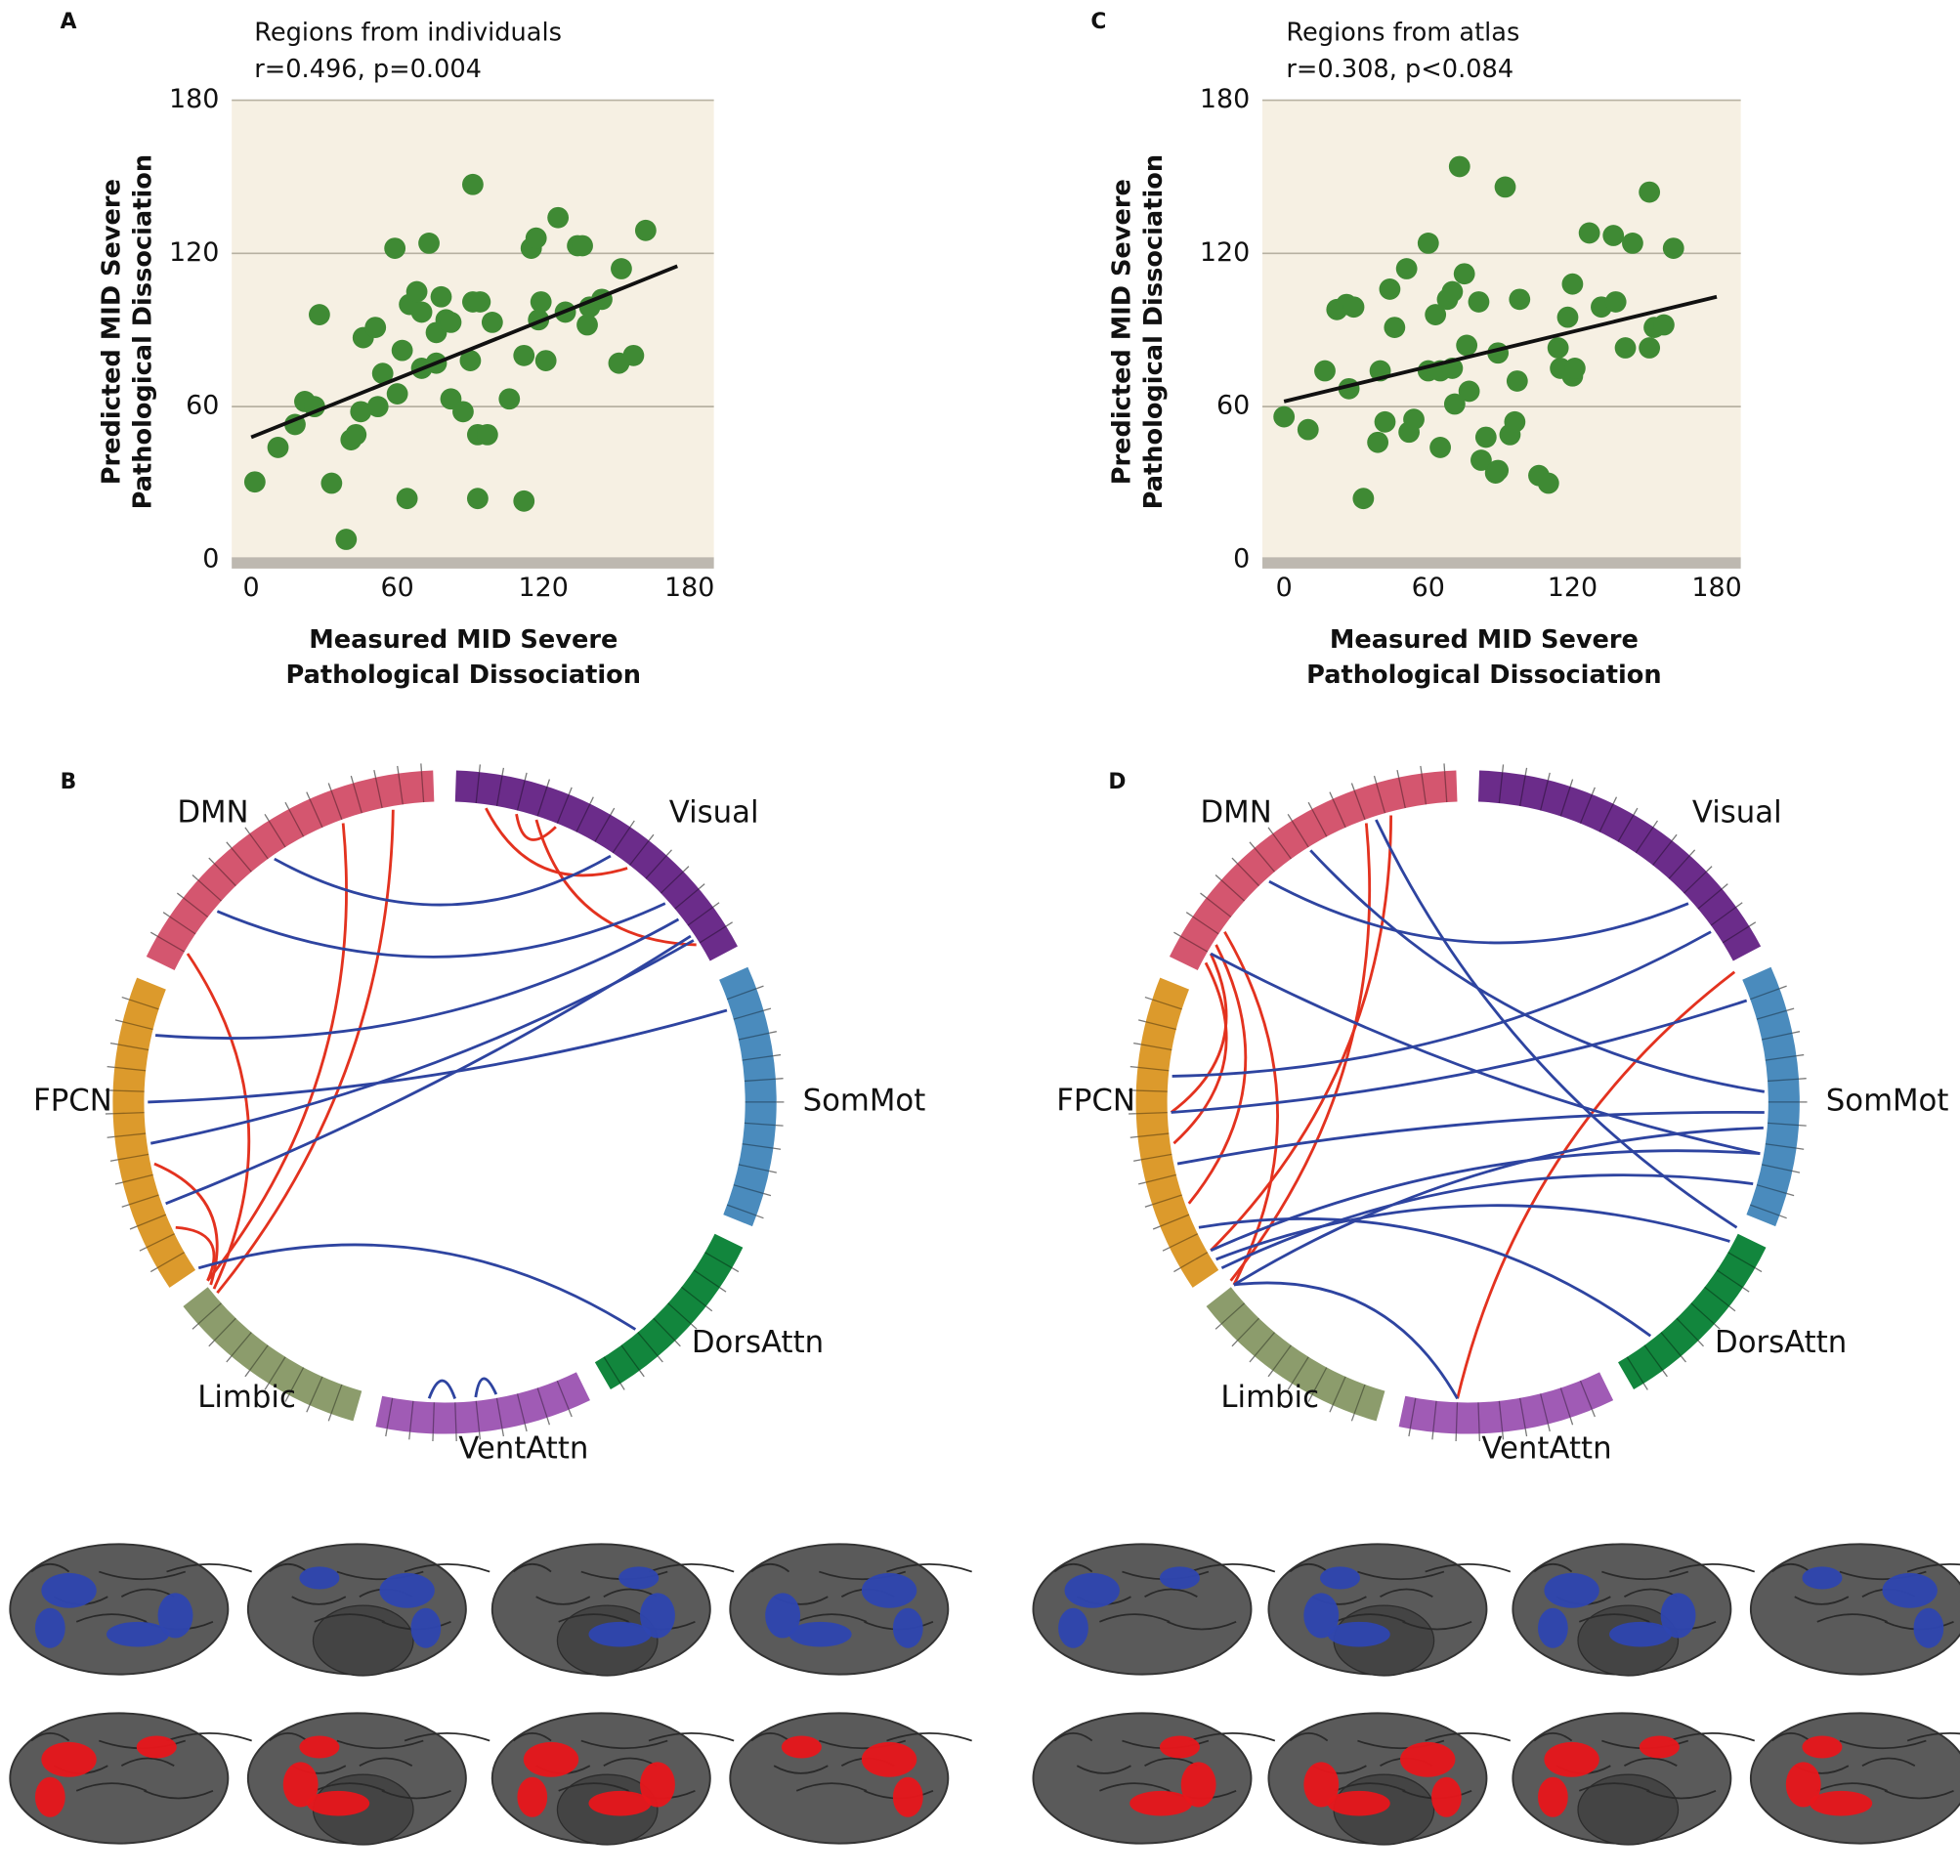  Describe the element at coordinates (464, 352) in the screenshot. I see `trend-line` at that location.